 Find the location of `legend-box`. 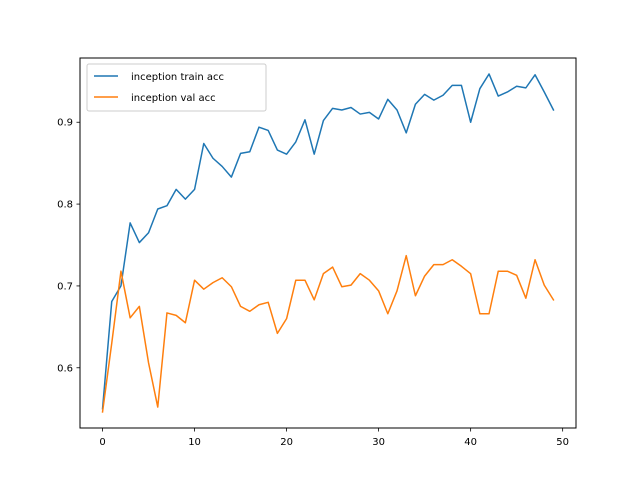

legend-box is located at coordinates (176, 87).